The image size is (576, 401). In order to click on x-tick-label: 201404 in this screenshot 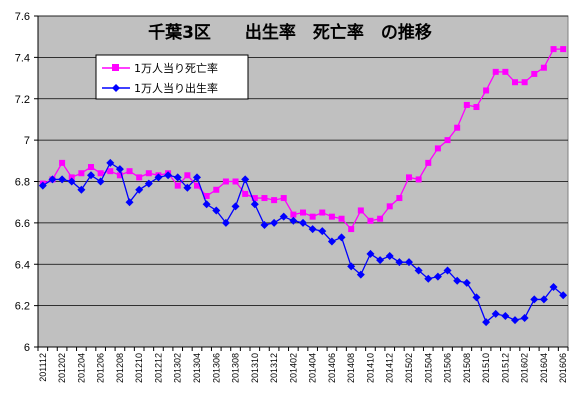, I will do `click(313, 368)`.